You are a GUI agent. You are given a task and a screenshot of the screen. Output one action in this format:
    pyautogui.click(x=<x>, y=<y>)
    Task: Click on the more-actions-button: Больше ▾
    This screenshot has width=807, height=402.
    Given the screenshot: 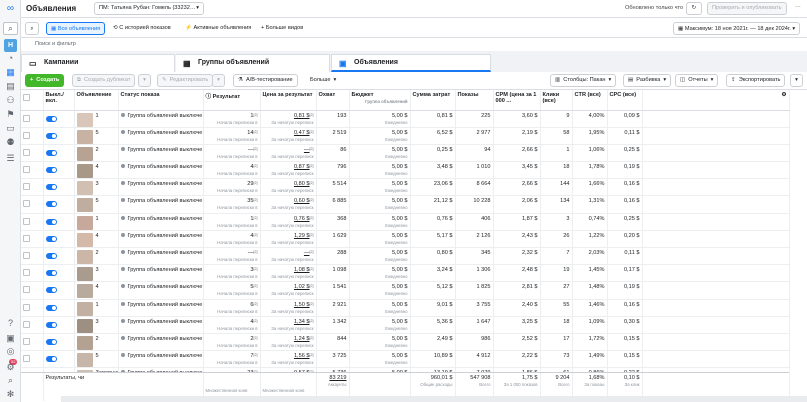 What is the action you would take?
    pyautogui.click(x=323, y=80)
    